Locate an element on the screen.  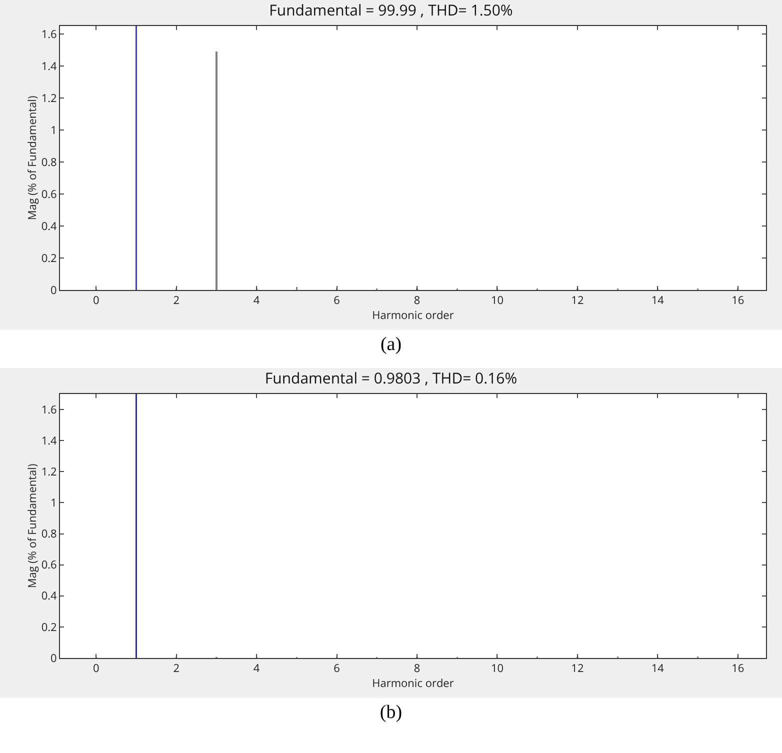
text: (a) is located at coordinates (391, 345).